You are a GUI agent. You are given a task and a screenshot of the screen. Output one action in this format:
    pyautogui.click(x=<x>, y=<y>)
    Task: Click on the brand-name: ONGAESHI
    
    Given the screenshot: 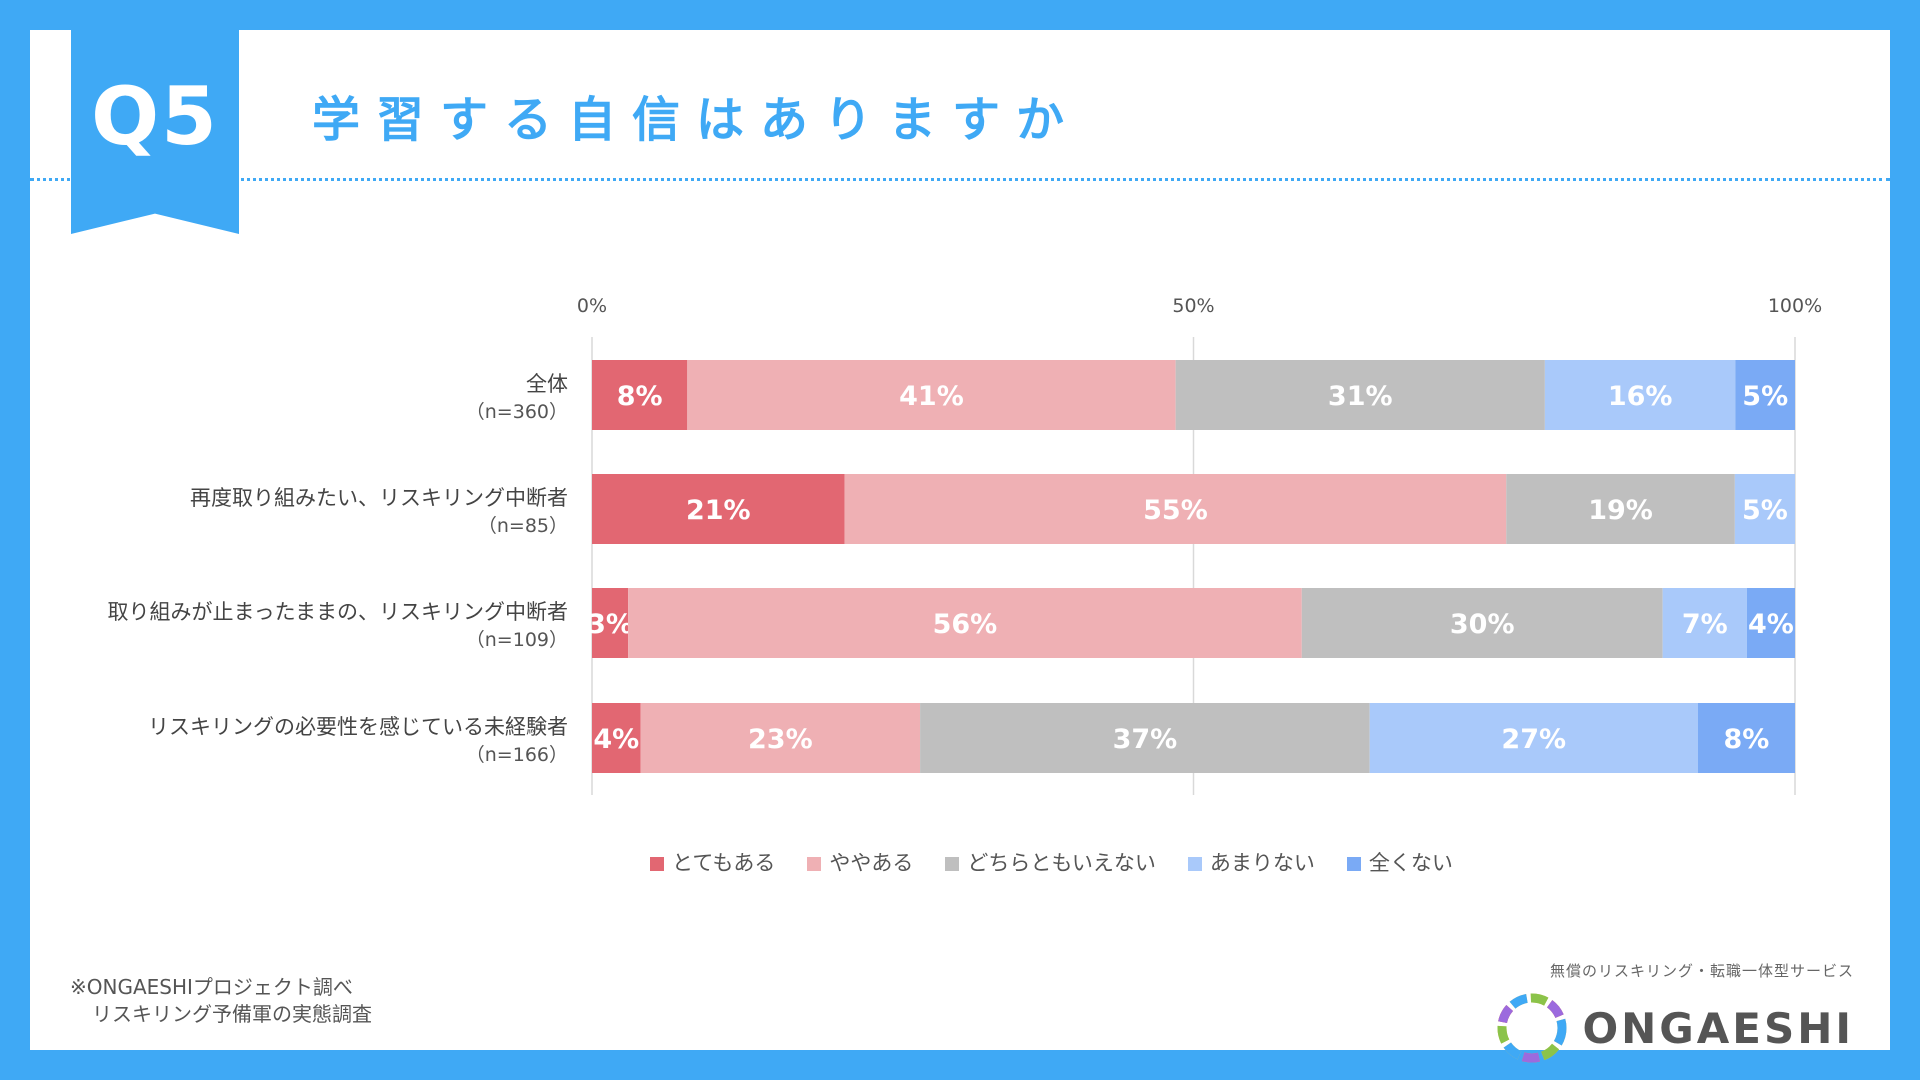 What is the action you would take?
    pyautogui.click(x=1718, y=1028)
    